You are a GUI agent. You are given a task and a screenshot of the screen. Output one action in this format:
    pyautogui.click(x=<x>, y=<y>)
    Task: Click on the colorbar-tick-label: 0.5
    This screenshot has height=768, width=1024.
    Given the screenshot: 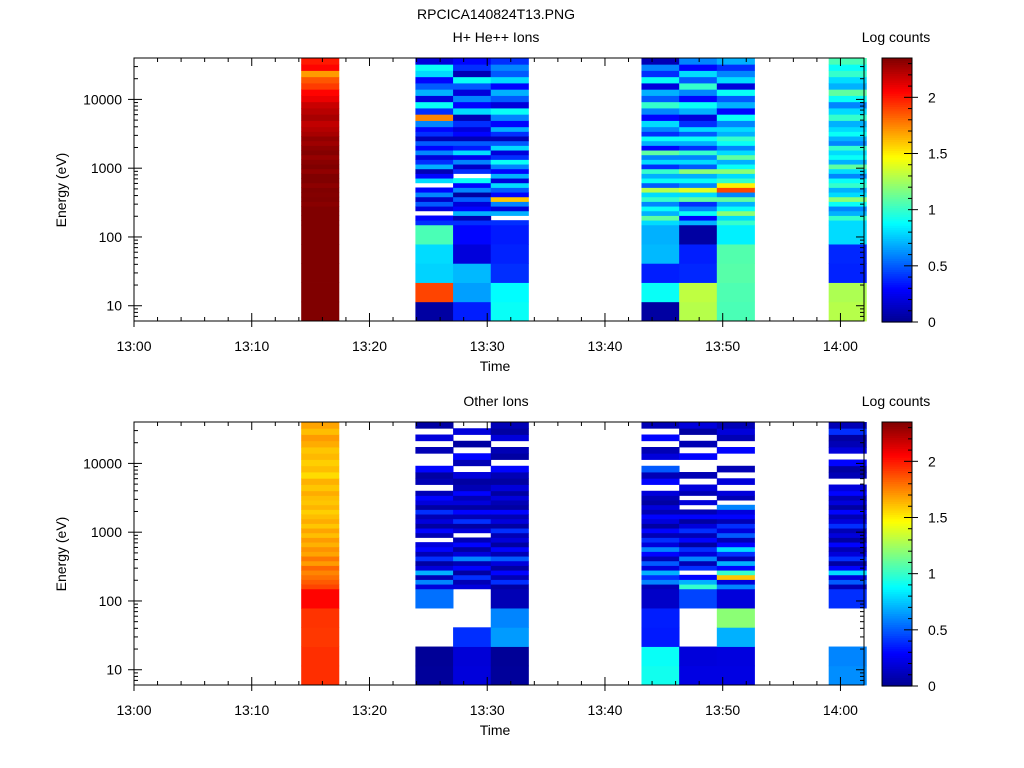 What is the action you would take?
    pyautogui.click(x=938, y=630)
    